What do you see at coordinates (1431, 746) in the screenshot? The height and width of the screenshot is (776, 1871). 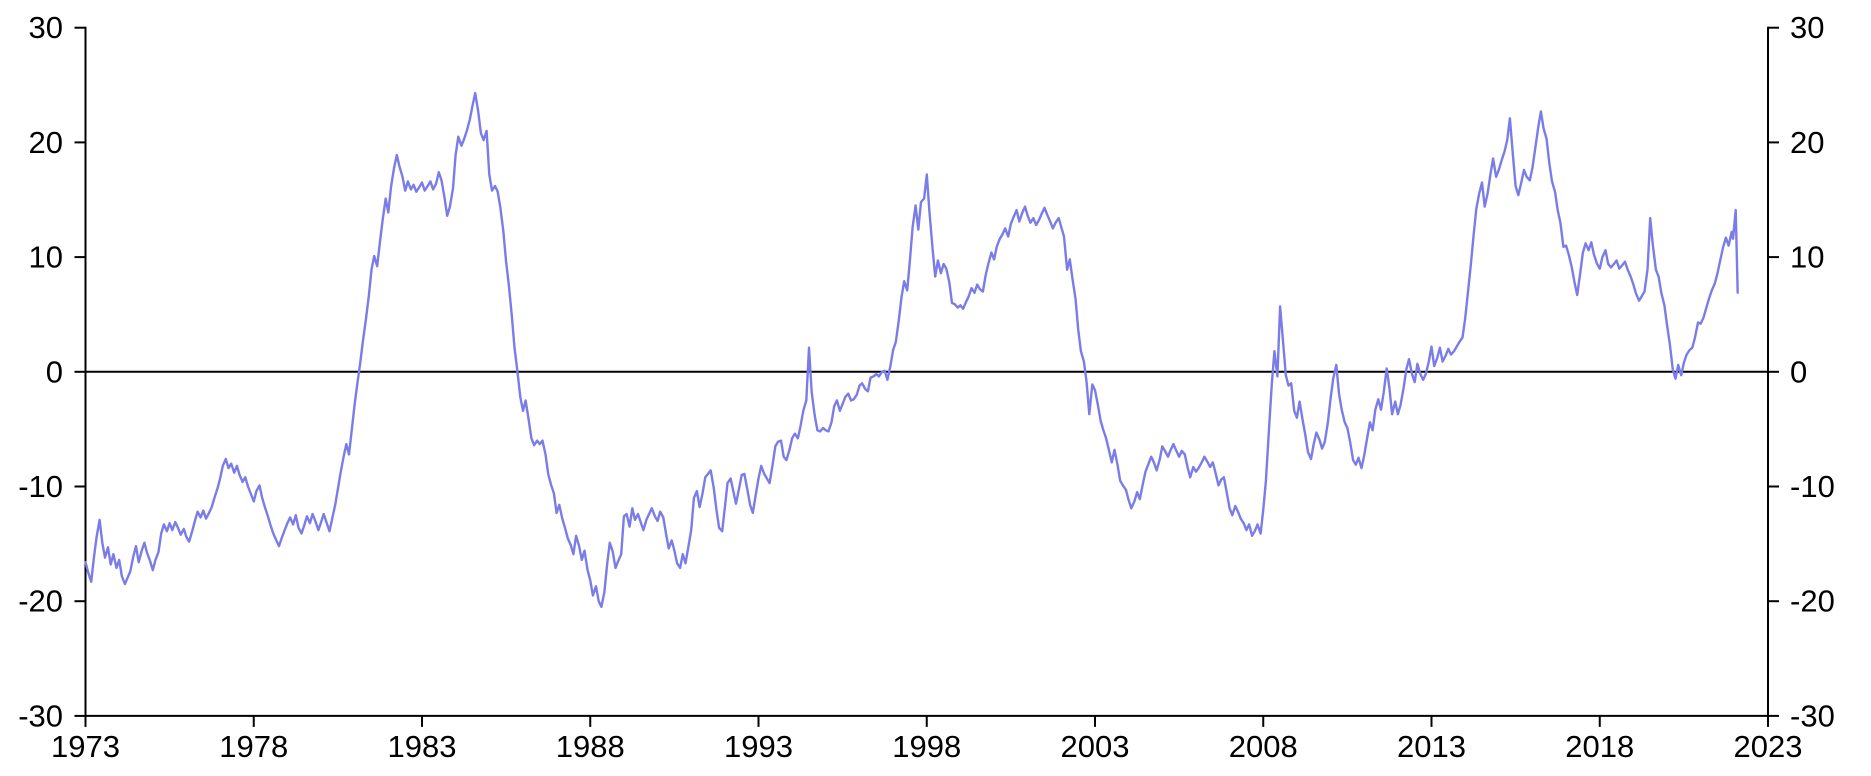 I see `x-axis-label: 2013` at bounding box center [1431, 746].